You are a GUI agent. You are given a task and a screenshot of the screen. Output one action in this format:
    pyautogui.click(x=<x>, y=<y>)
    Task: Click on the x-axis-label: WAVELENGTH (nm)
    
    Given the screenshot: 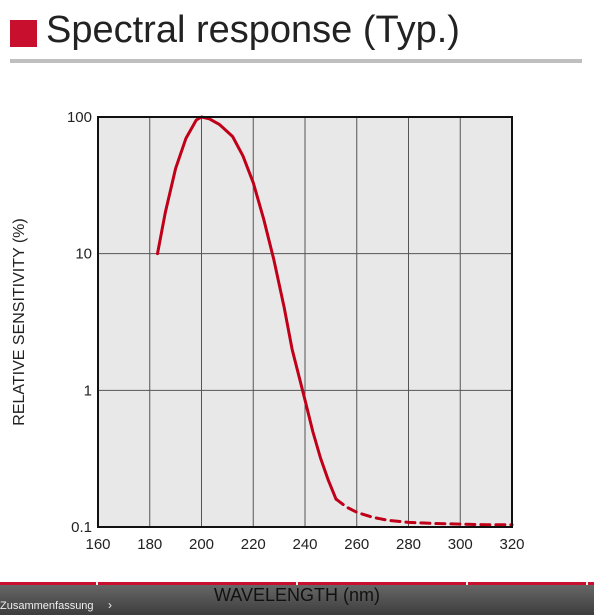 What is the action you would take?
    pyautogui.click(x=296, y=595)
    